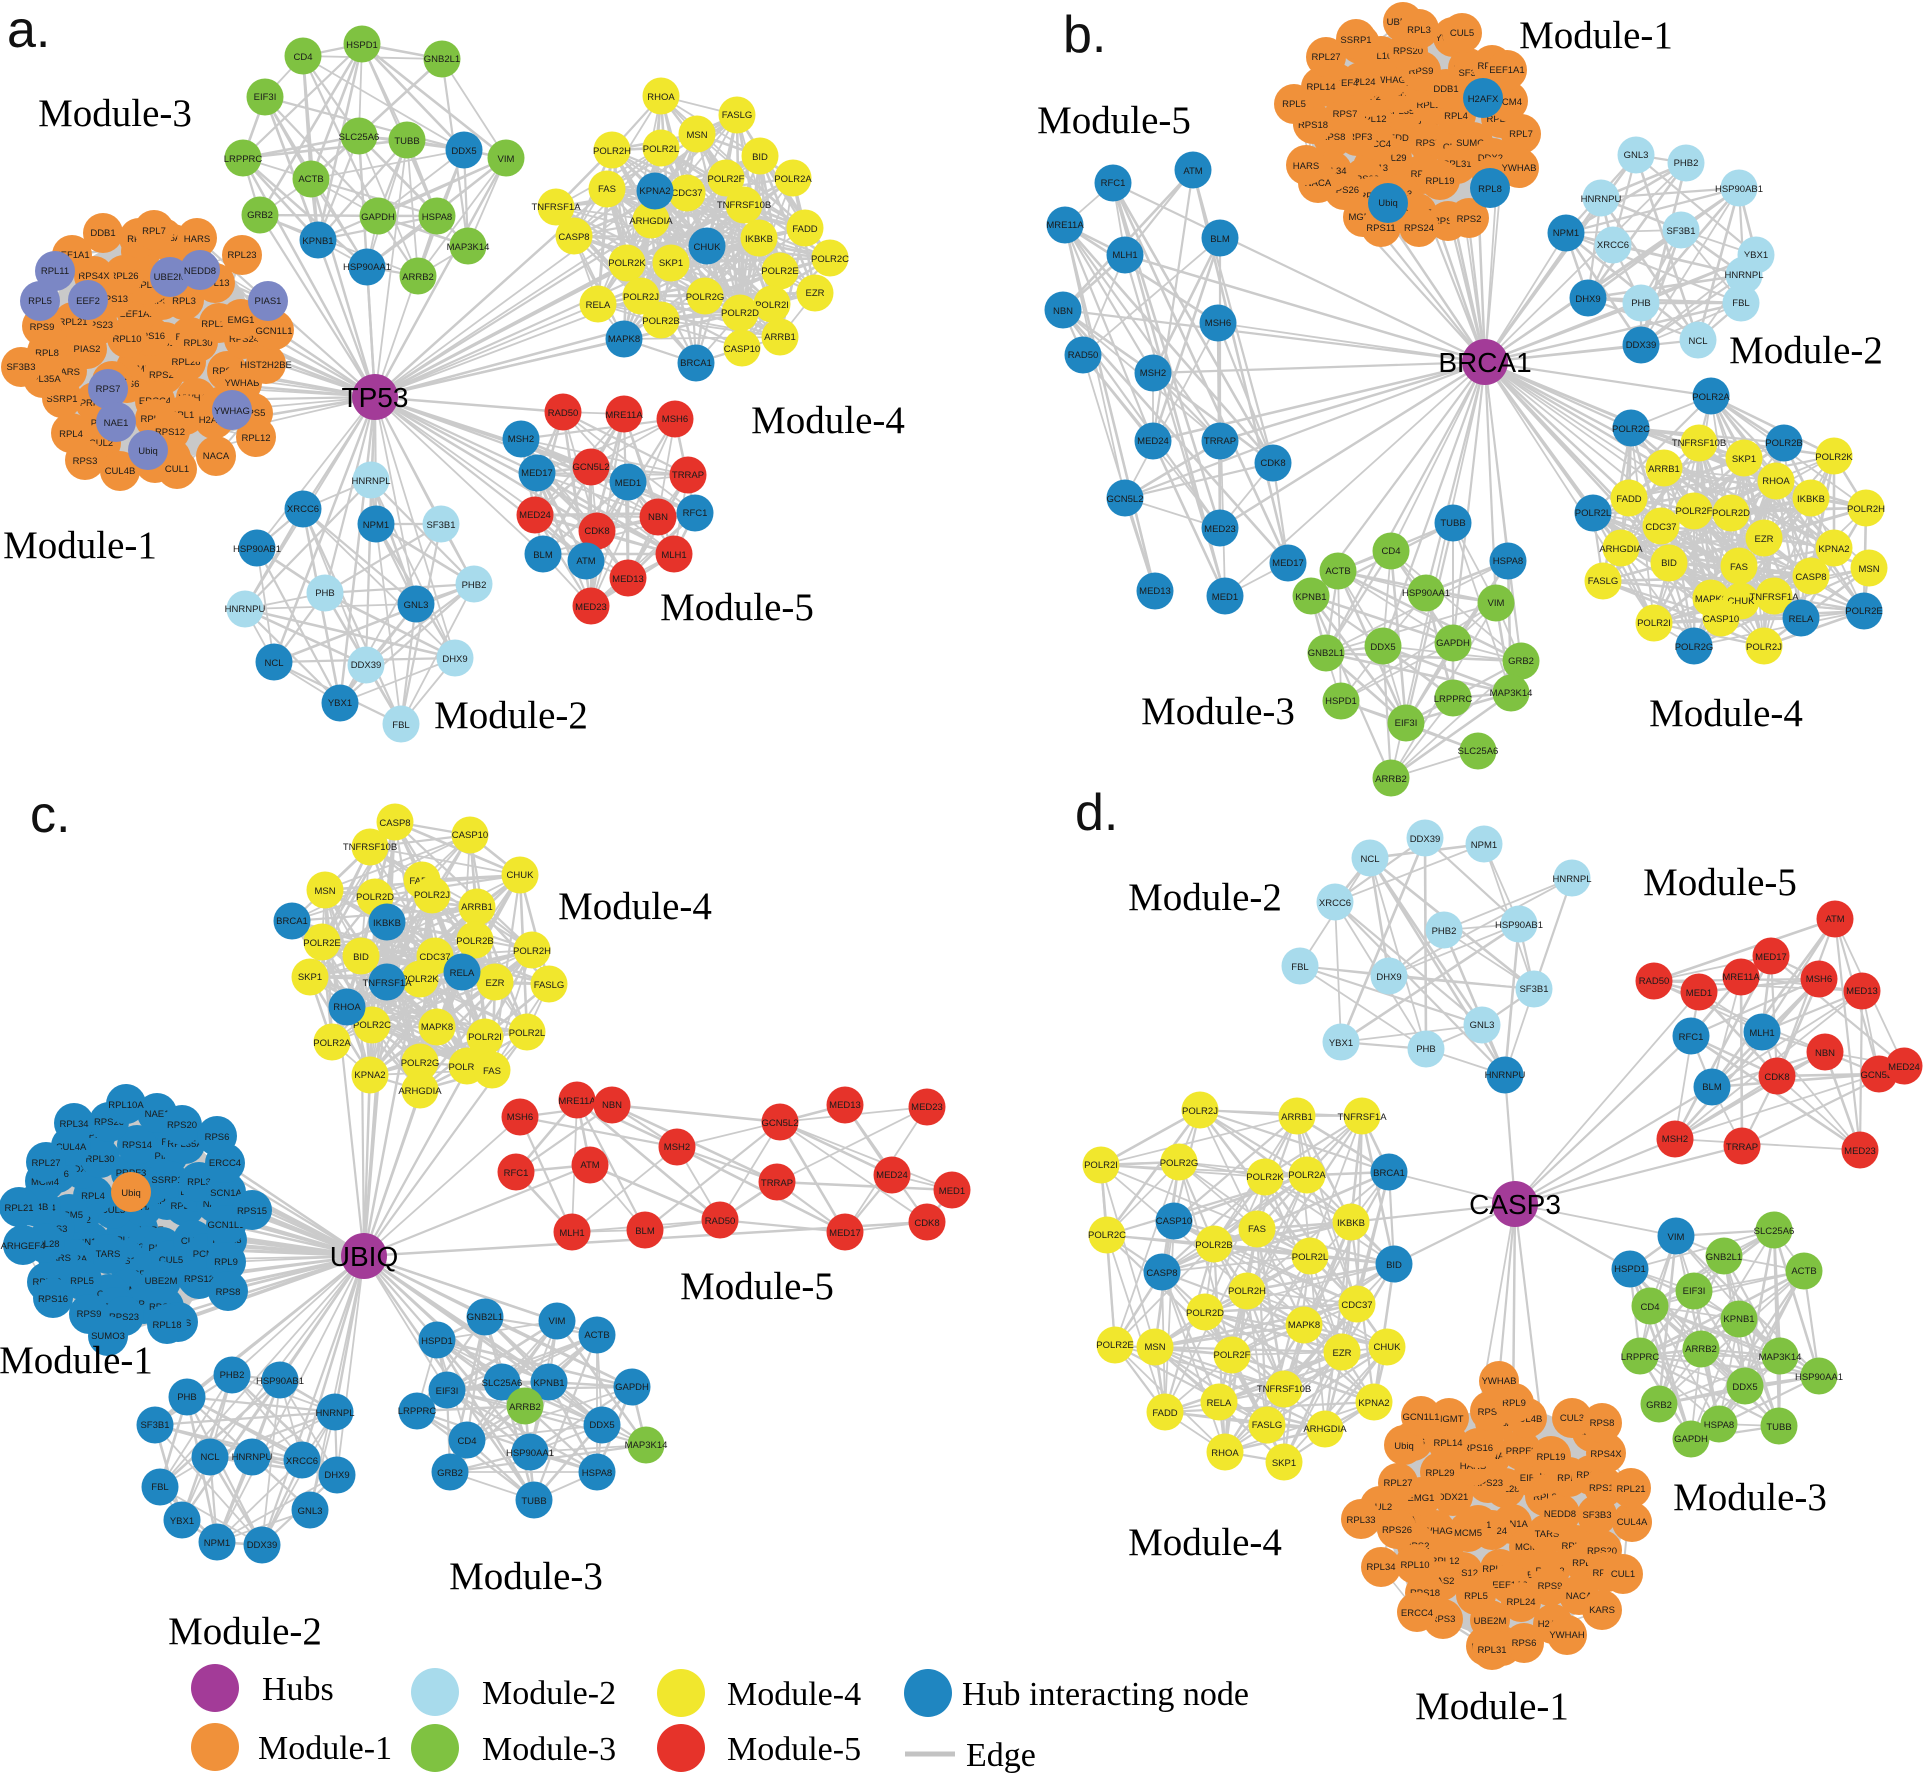 The height and width of the screenshot is (1780, 1923). What do you see at coordinates (417, 1411) in the screenshot?
I see `svg-text: LRPPRC` at bounding box center [417, 1411].